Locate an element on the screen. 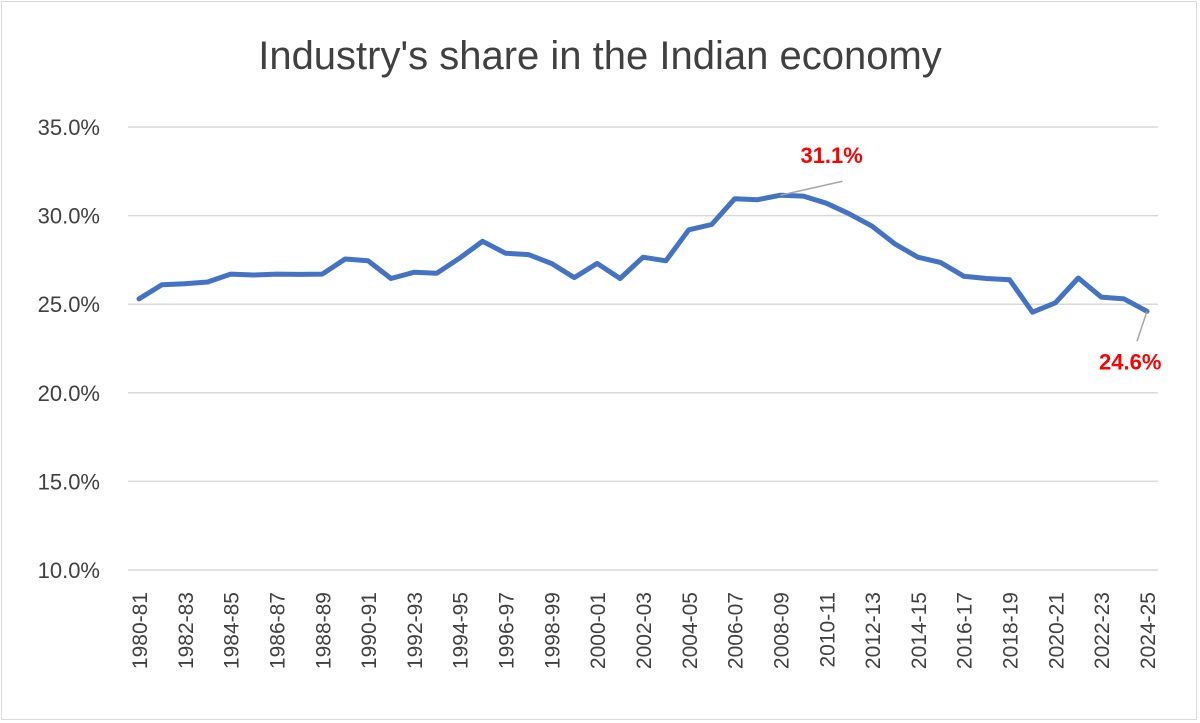 This screenshot has width=1200, height=723. x-tick-label: 1988-89 is located at coordinates (323, 630).